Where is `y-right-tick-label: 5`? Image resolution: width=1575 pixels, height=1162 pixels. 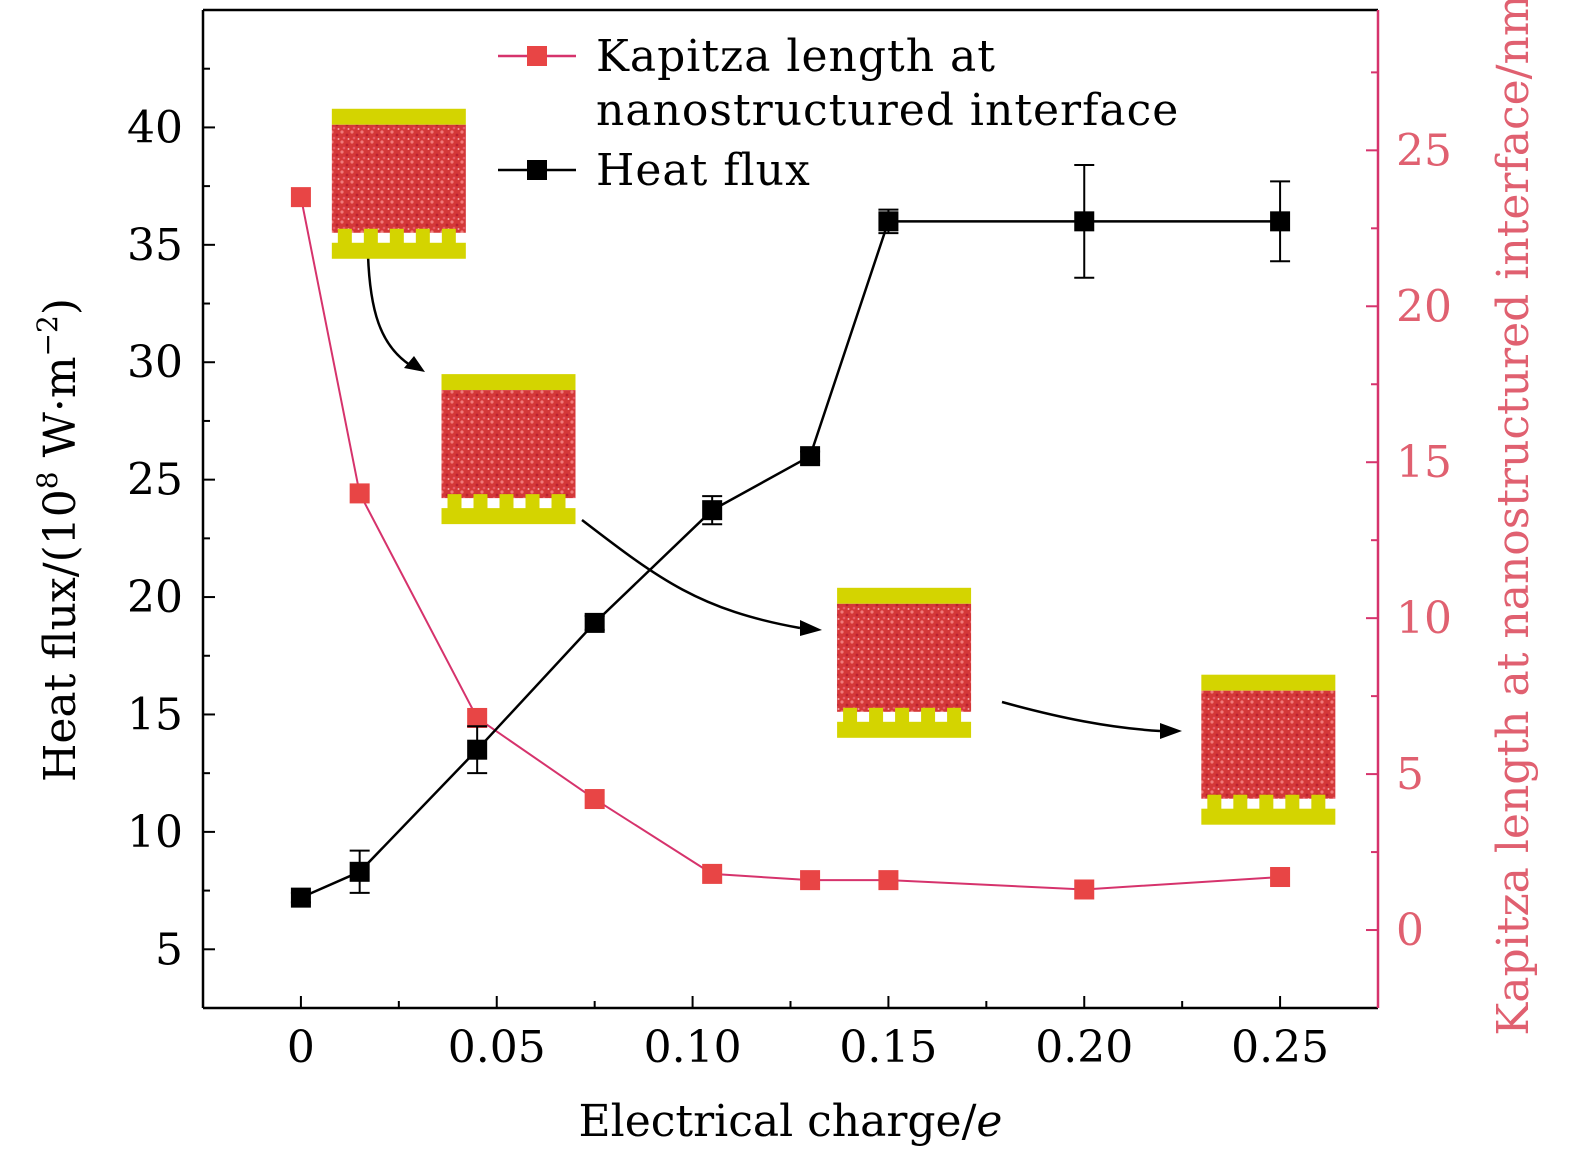 y-right-tick-label: 5 is located at coordinates (1410, 774).